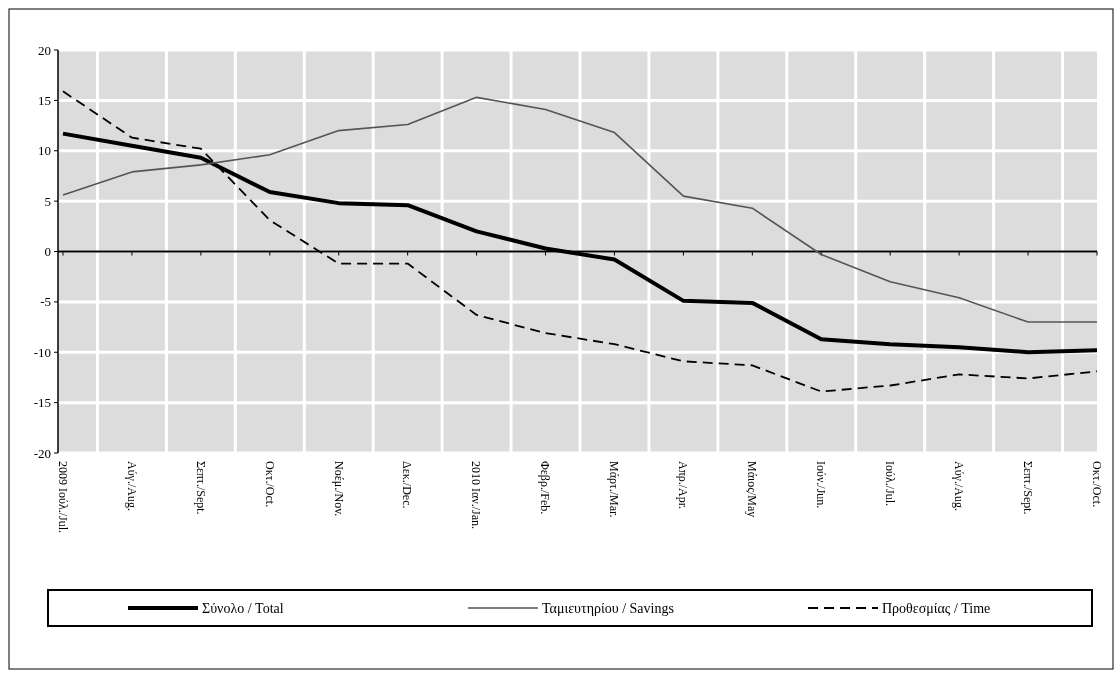  What do you see at coordinates (338, 489) in the screenshot?
I see `x-tick-label: Νοέμ./Nov.` at bounding box center [338, 489].